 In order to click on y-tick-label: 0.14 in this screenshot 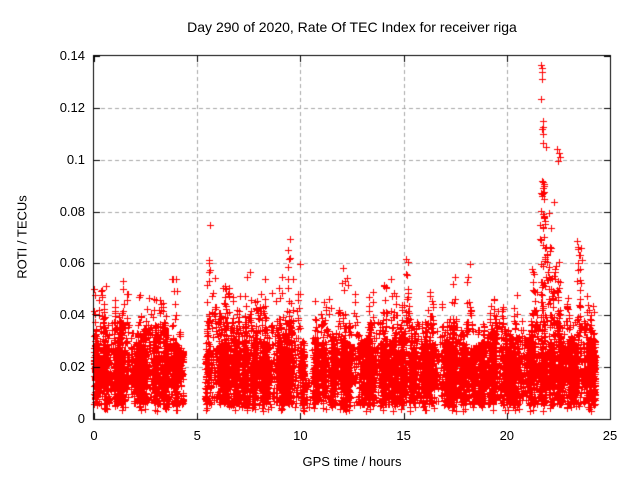, I will do `click(72, 55)`.